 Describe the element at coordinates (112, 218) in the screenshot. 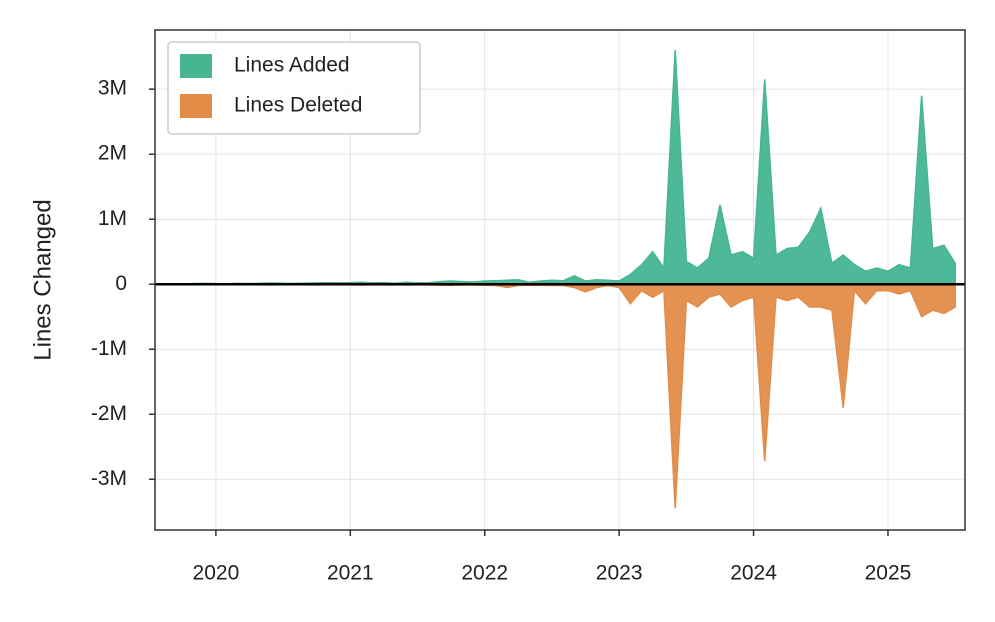

I see `y-tick-label: 1M` at that location.